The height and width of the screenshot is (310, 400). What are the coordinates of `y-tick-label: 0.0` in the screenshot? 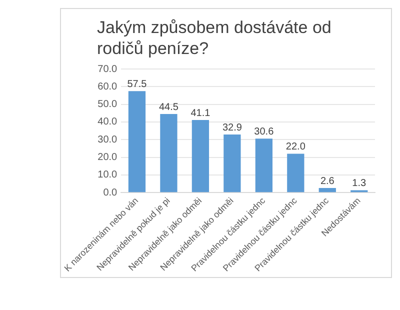 It's located at (110, 192).